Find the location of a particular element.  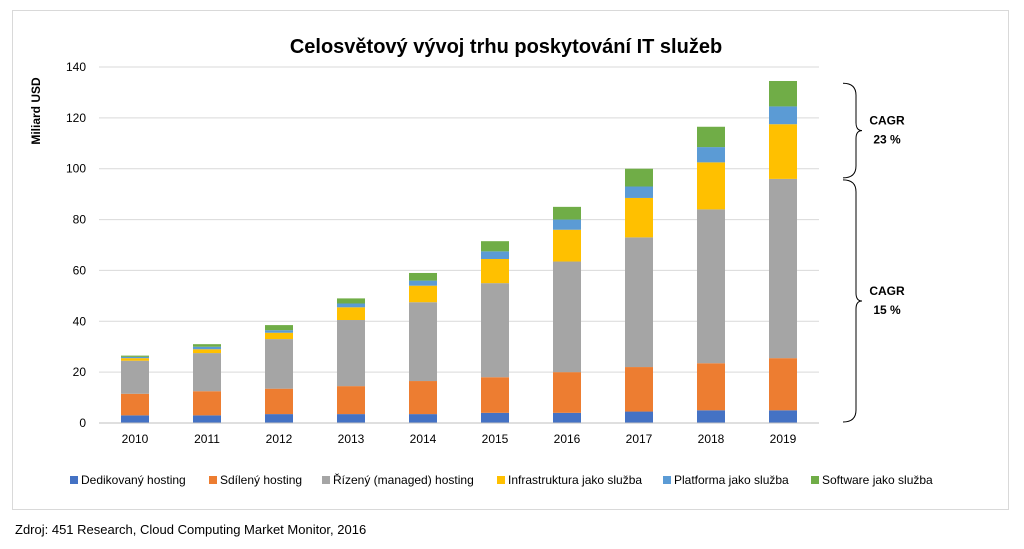

legend-entry: Platforma jako služba is located at coordinates (731, 480).